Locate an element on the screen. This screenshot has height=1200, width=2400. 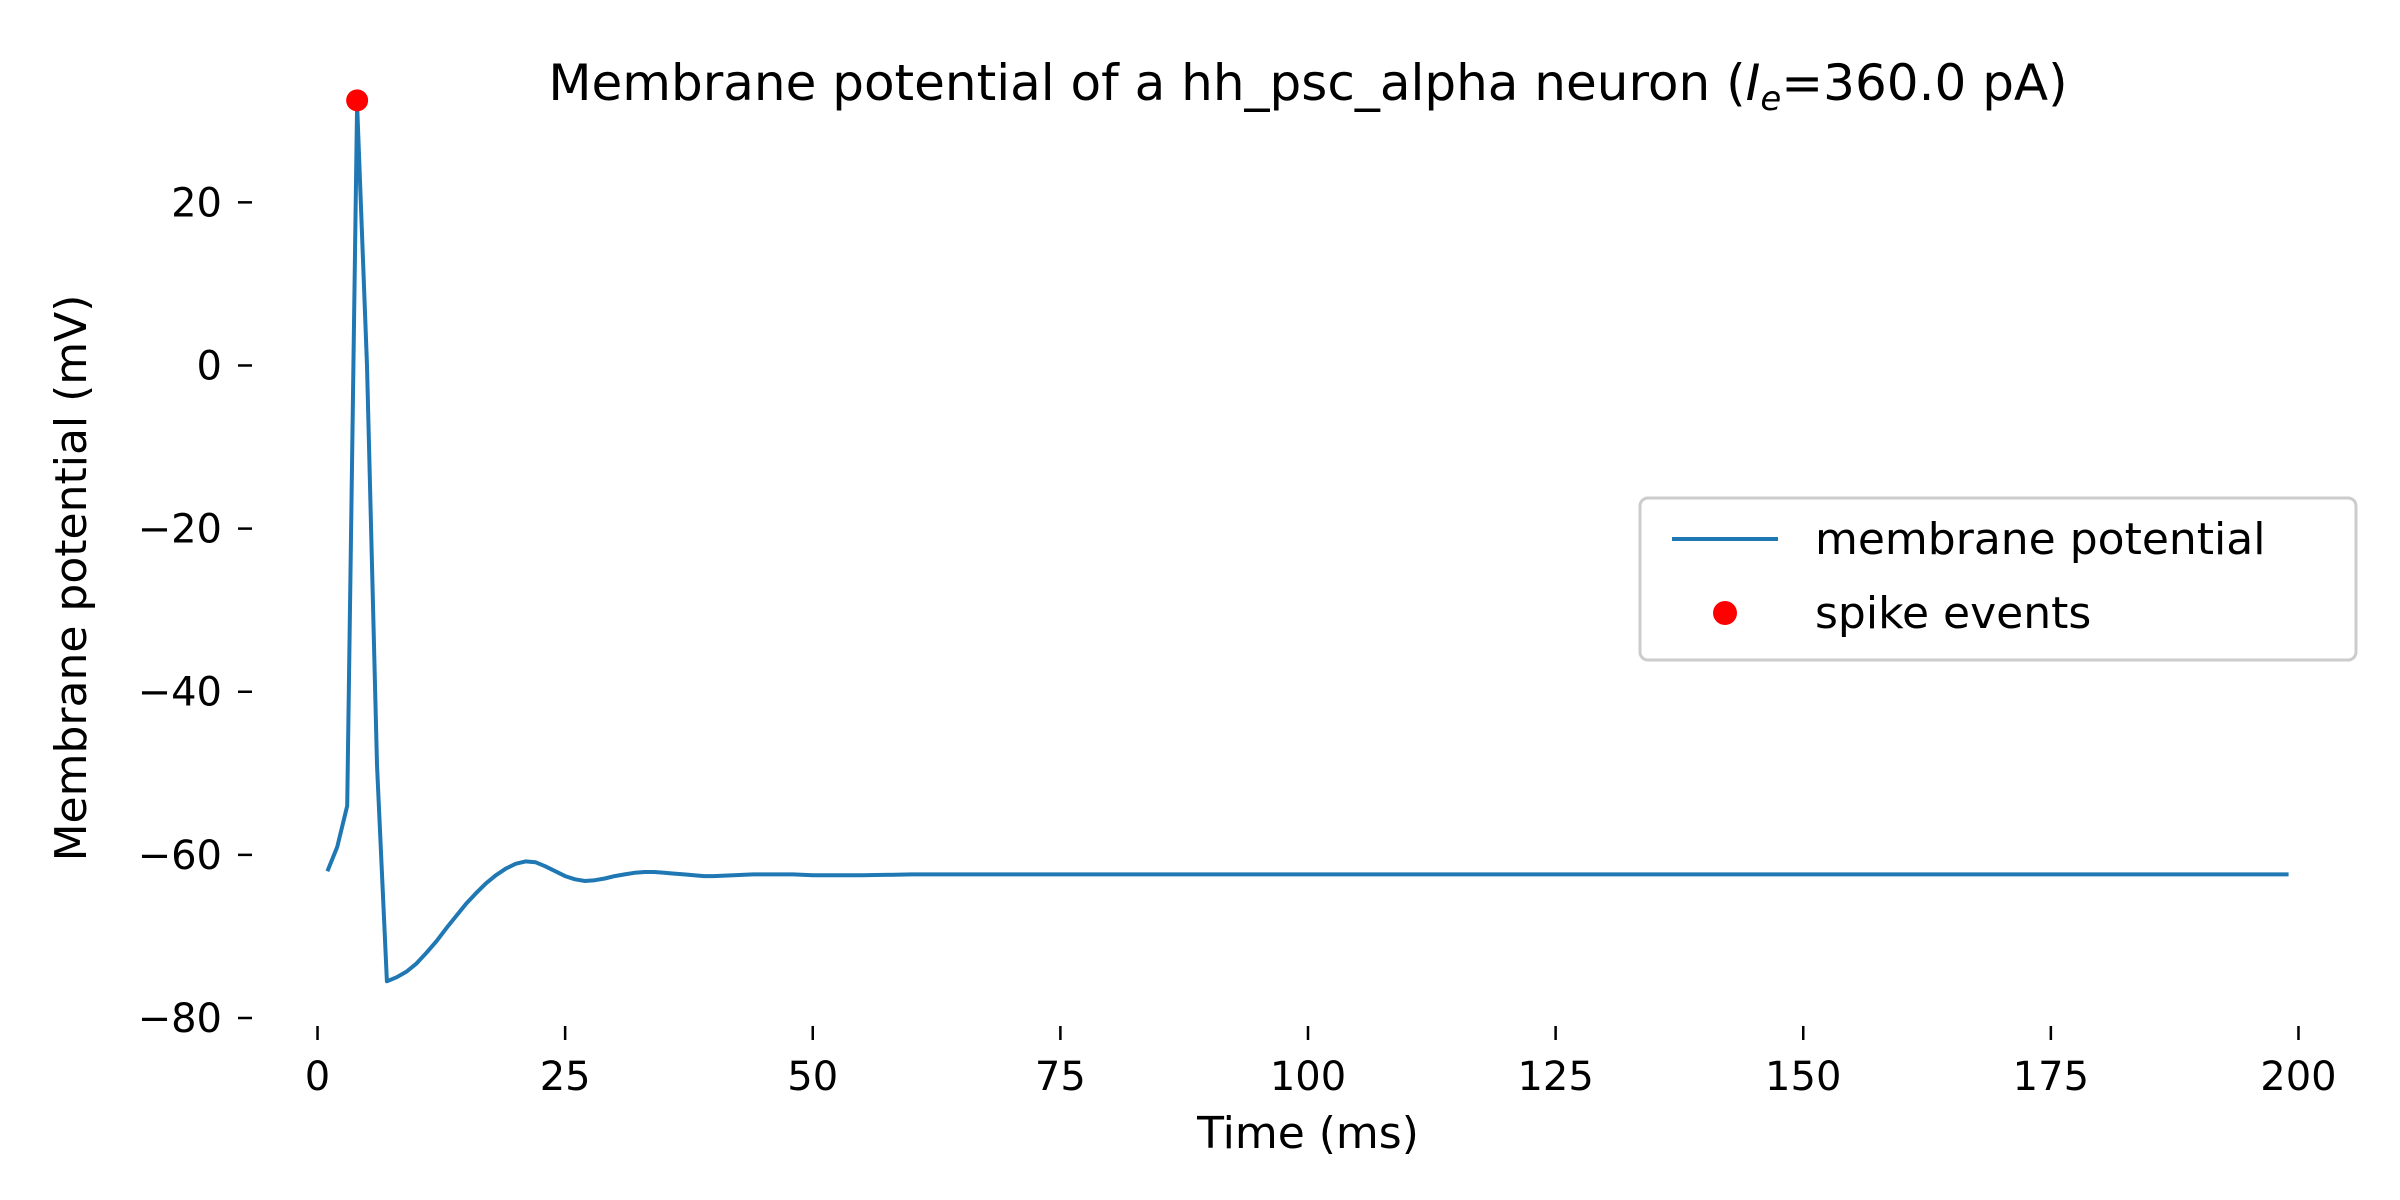
spike-event-marker is located at coordinates (357, 100).